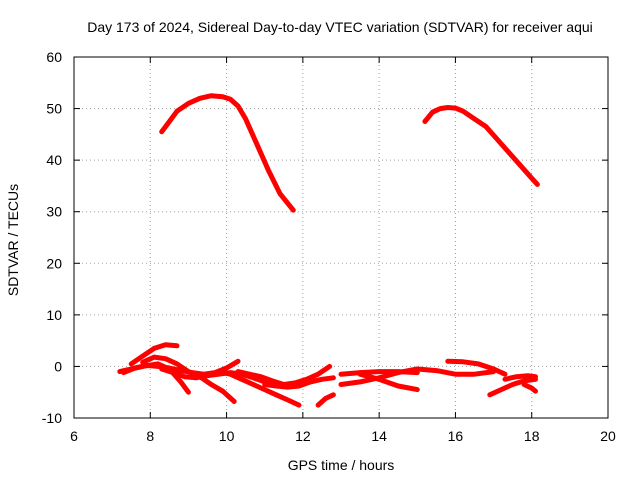  What do you see at coordinates (303, 436) in the screenshot?
I see `x-tick-label: 12` at bounding box center [303, 436].